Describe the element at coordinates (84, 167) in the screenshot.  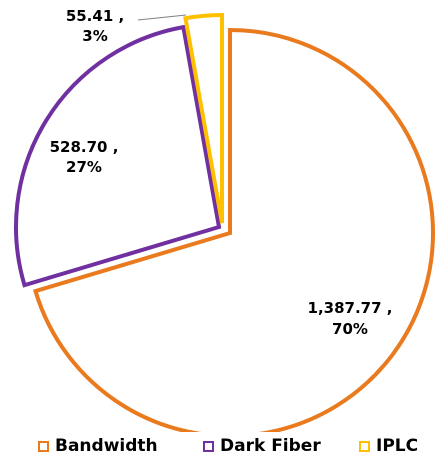
I see `label-darkfiber-pct: 27%` at that location.